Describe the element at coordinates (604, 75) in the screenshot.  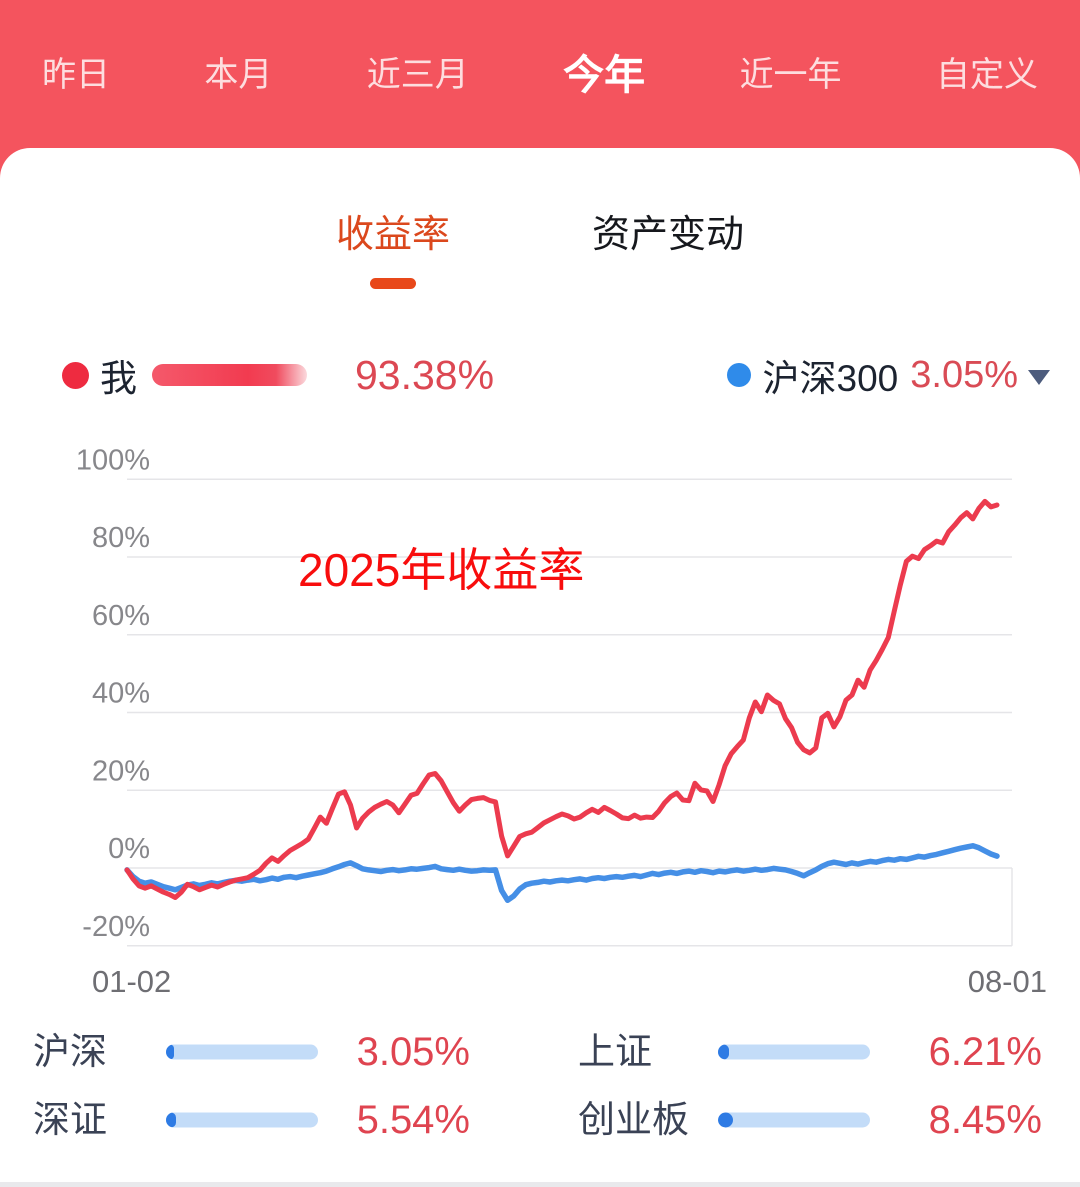
I see `period-tab-this-year: 今年` at that location.